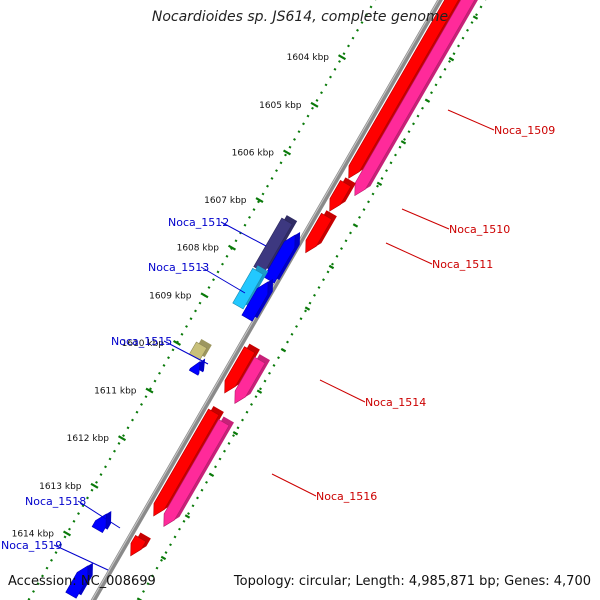  I want to click on gene-label-noca-1515: Noca_1515, so click(141, 341).